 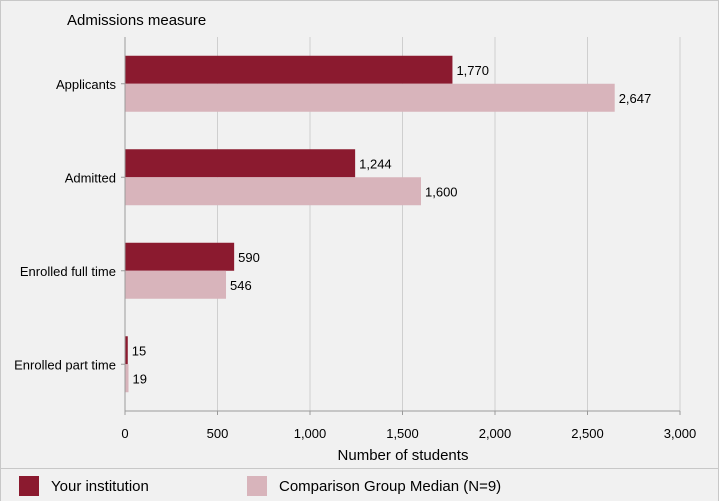 I want to click on bar-your-institution-enrolled-full-time, so click(x=180, y=256).